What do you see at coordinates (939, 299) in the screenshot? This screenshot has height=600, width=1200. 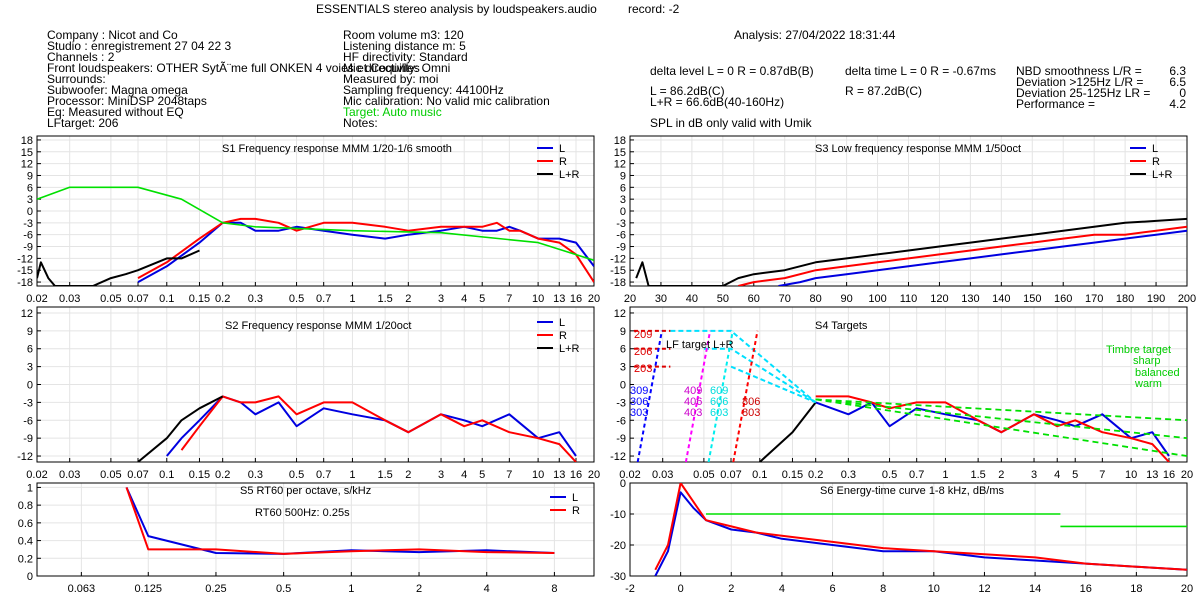 I see `x-tick-label: 120` at bounding box center [939, 299].